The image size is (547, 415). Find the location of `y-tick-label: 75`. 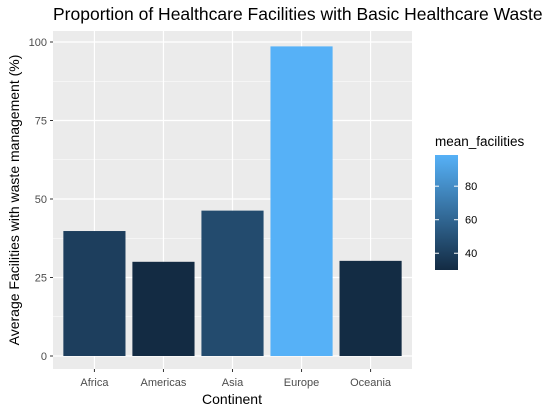

y-tick-label: 75 is located at coordinates (41, 122).